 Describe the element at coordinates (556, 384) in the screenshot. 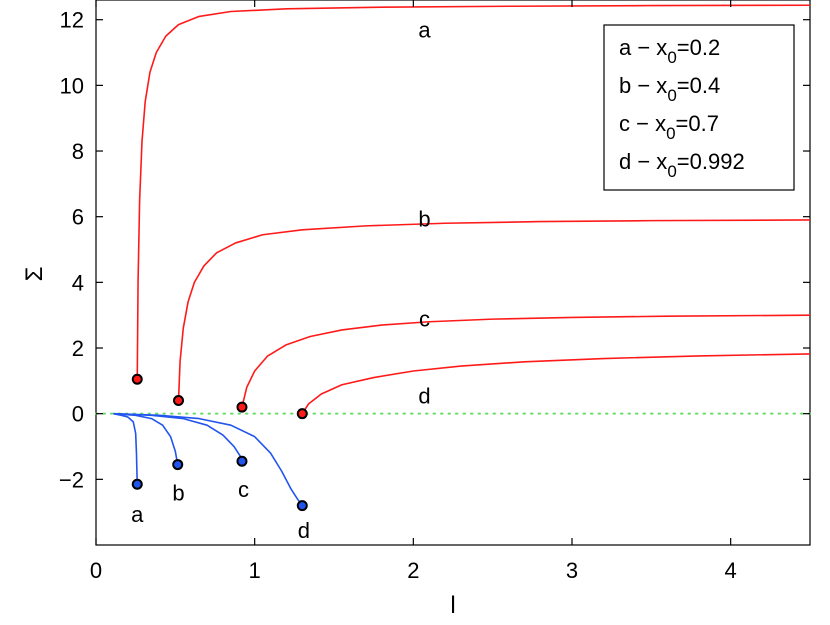

I see `series-upper-d-line` at that location.